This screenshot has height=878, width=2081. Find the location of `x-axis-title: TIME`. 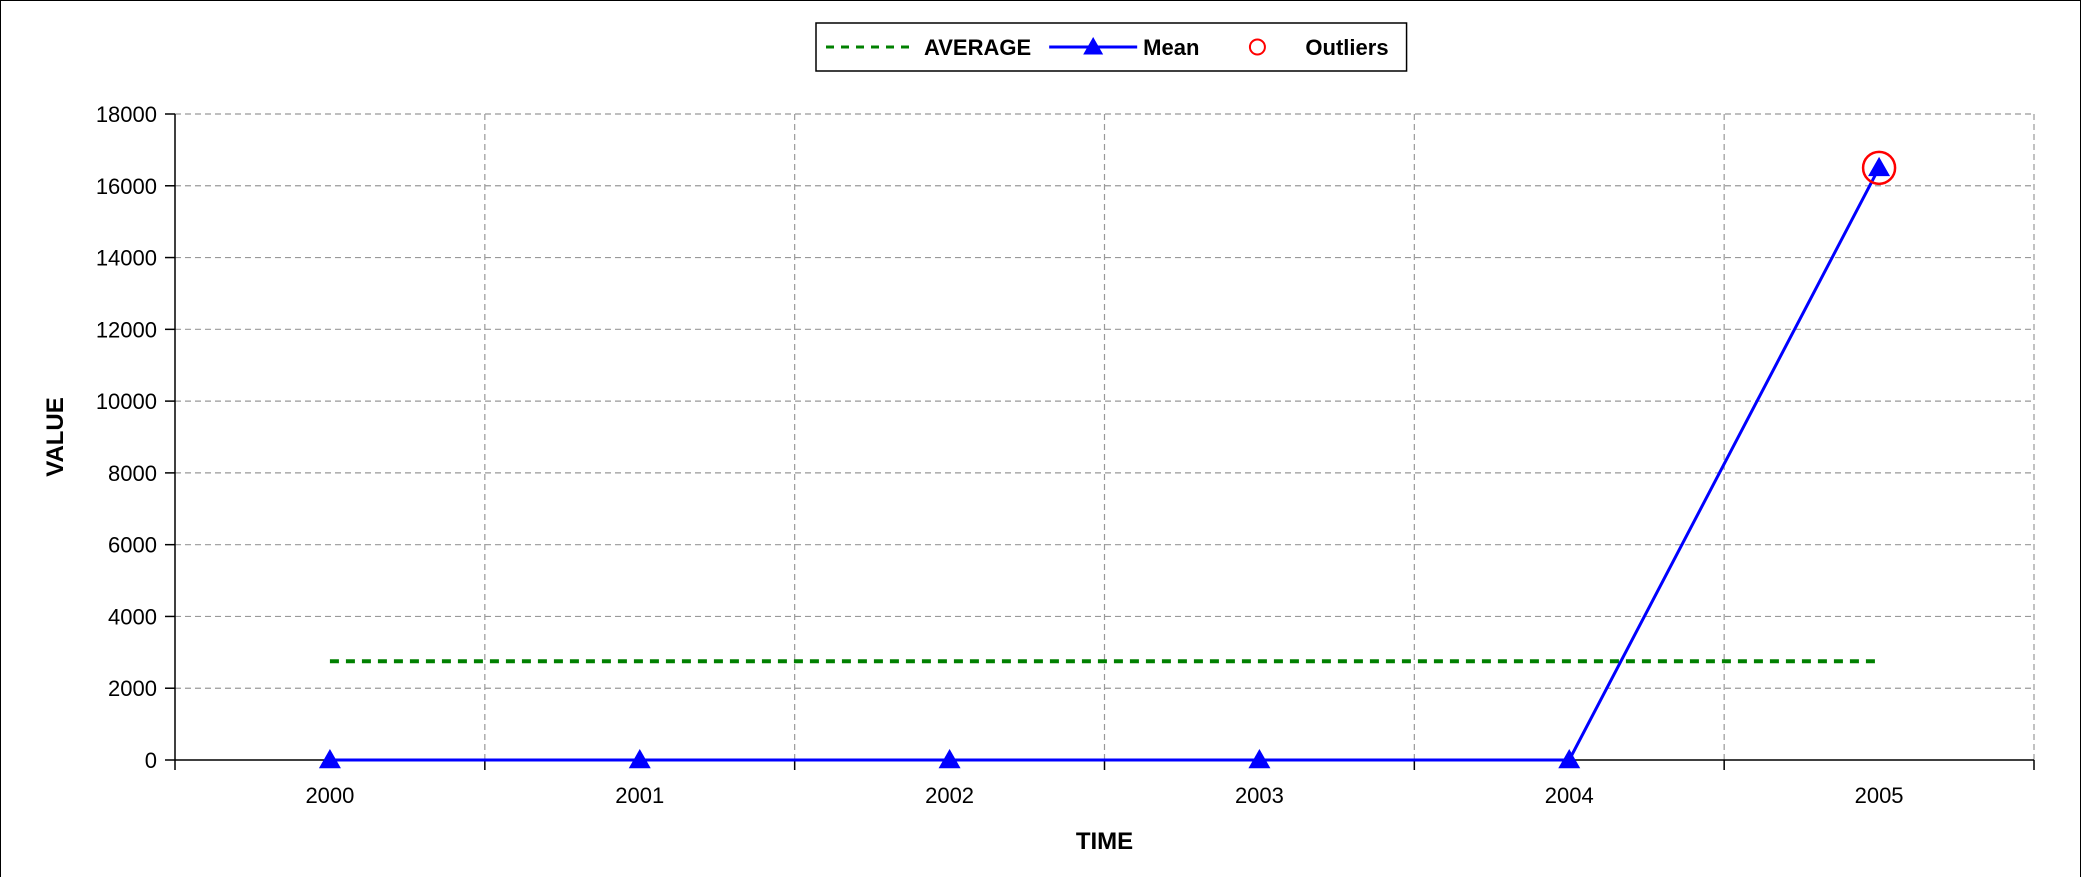

x-axis-title: TIME is located at coordinates (1104, 841).